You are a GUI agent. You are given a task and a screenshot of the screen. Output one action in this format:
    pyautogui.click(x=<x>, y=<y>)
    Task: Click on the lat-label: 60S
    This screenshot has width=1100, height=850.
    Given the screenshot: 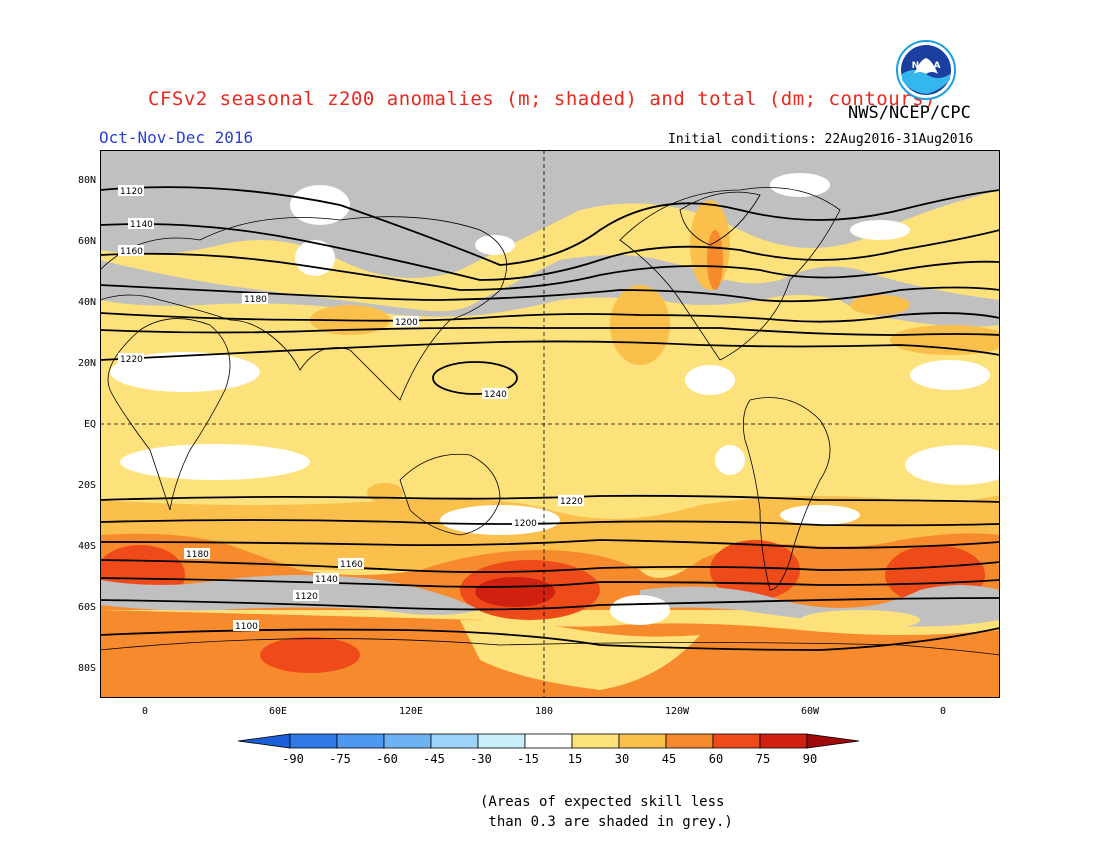 What is the action you would take?
    pyautogui.click(x=86, y=607)
    